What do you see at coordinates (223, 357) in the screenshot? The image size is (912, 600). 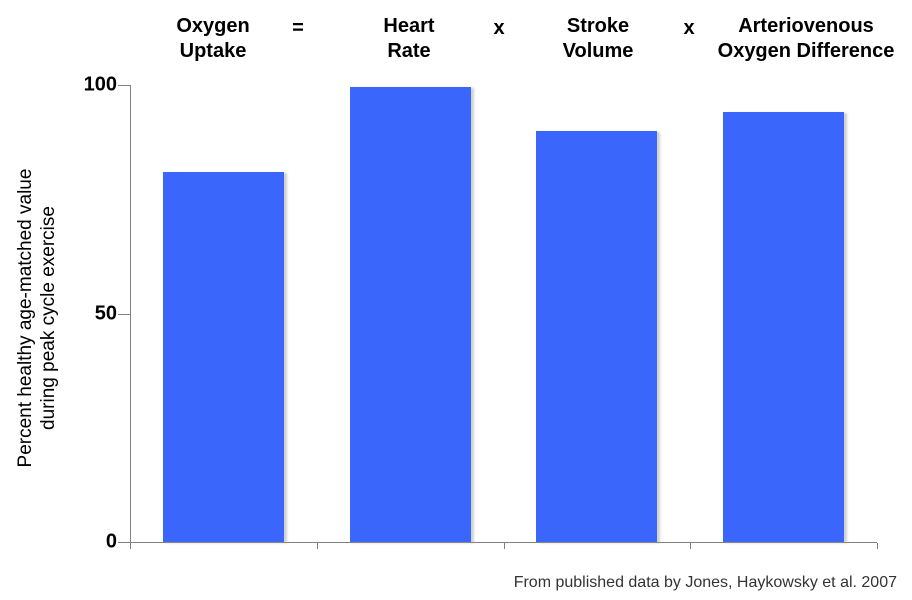 I see `bar-oxygen-uptake` at bounding box center [223, 357].